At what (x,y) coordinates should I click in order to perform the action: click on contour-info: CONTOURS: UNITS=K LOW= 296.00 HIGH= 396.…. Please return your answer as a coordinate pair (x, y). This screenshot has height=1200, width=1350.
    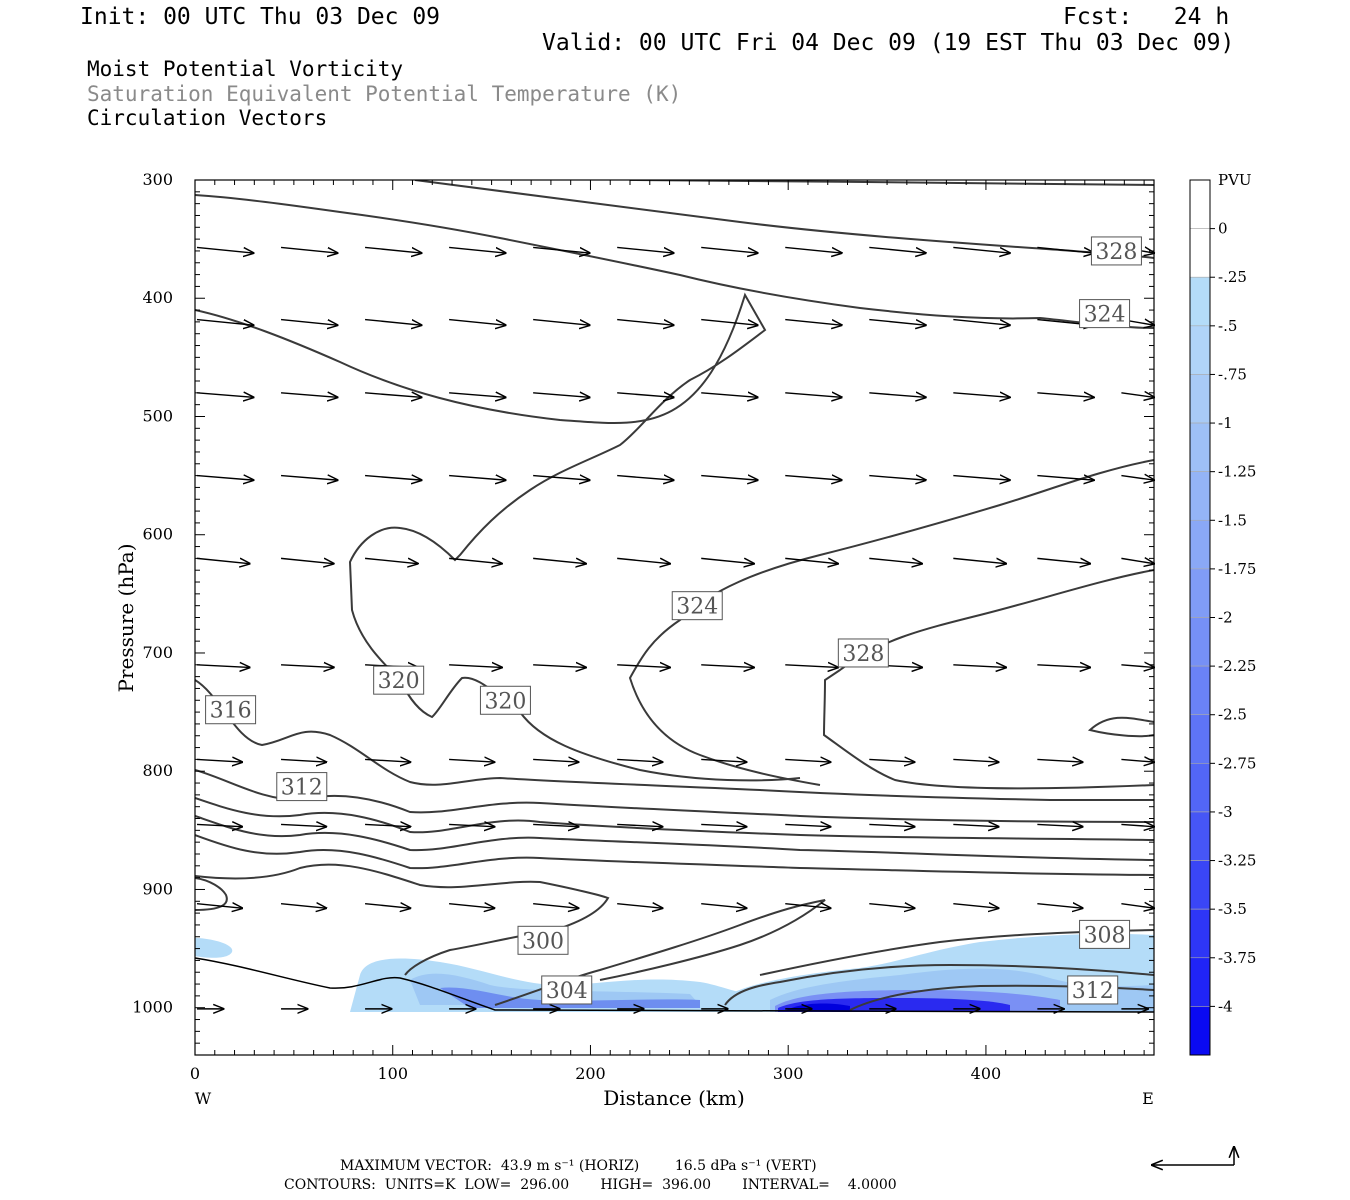
    Looking at the image, I should click on (590, 1185).